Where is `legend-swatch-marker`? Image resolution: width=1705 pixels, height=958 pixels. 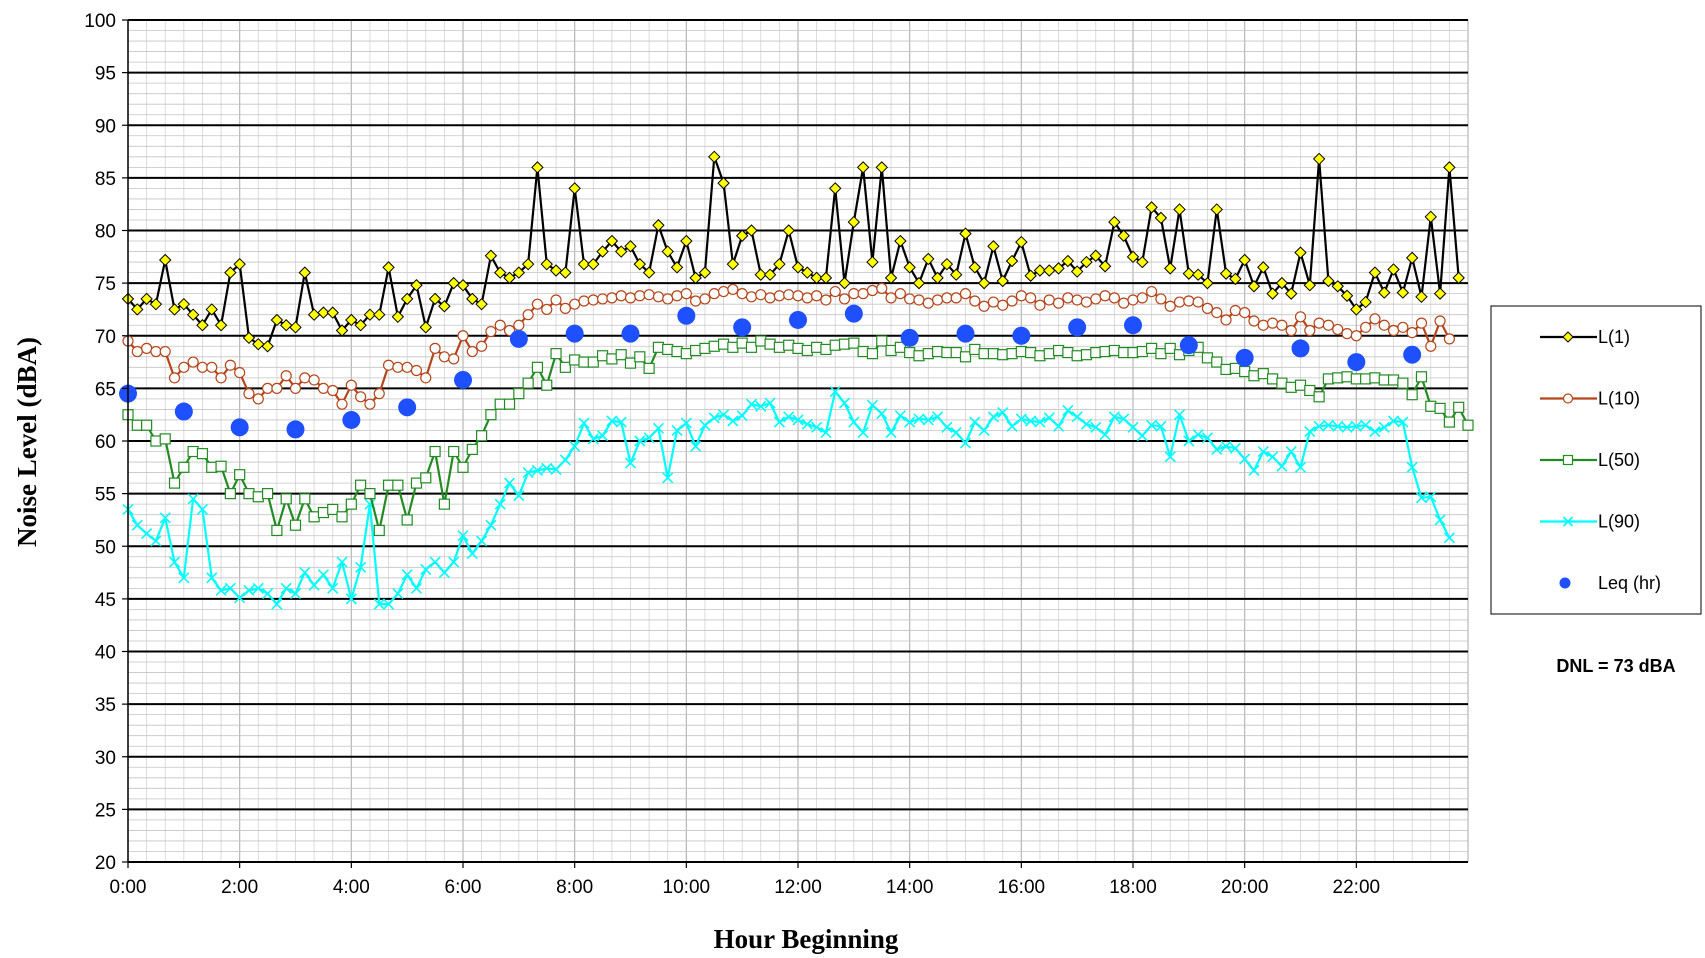 legend-swatch-marker is located at coordinates (1568, 521).